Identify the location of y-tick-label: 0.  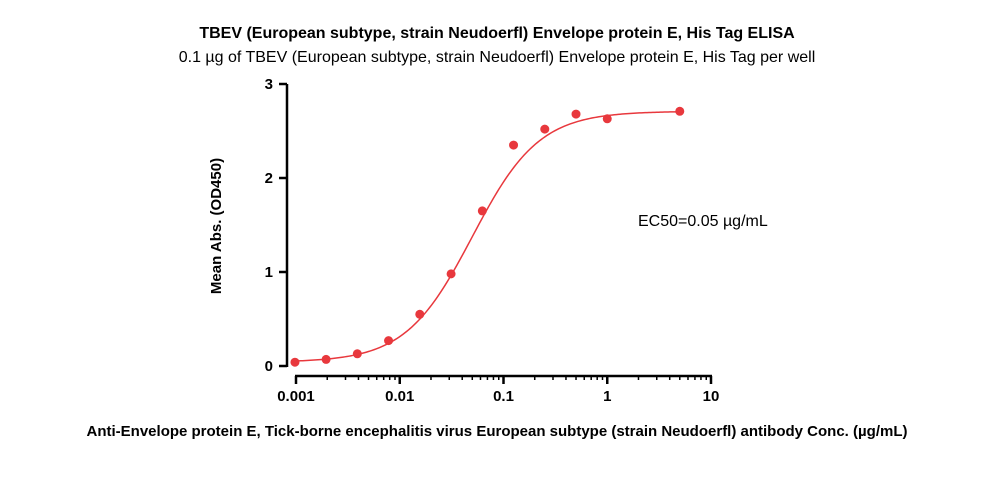
(269, 366).